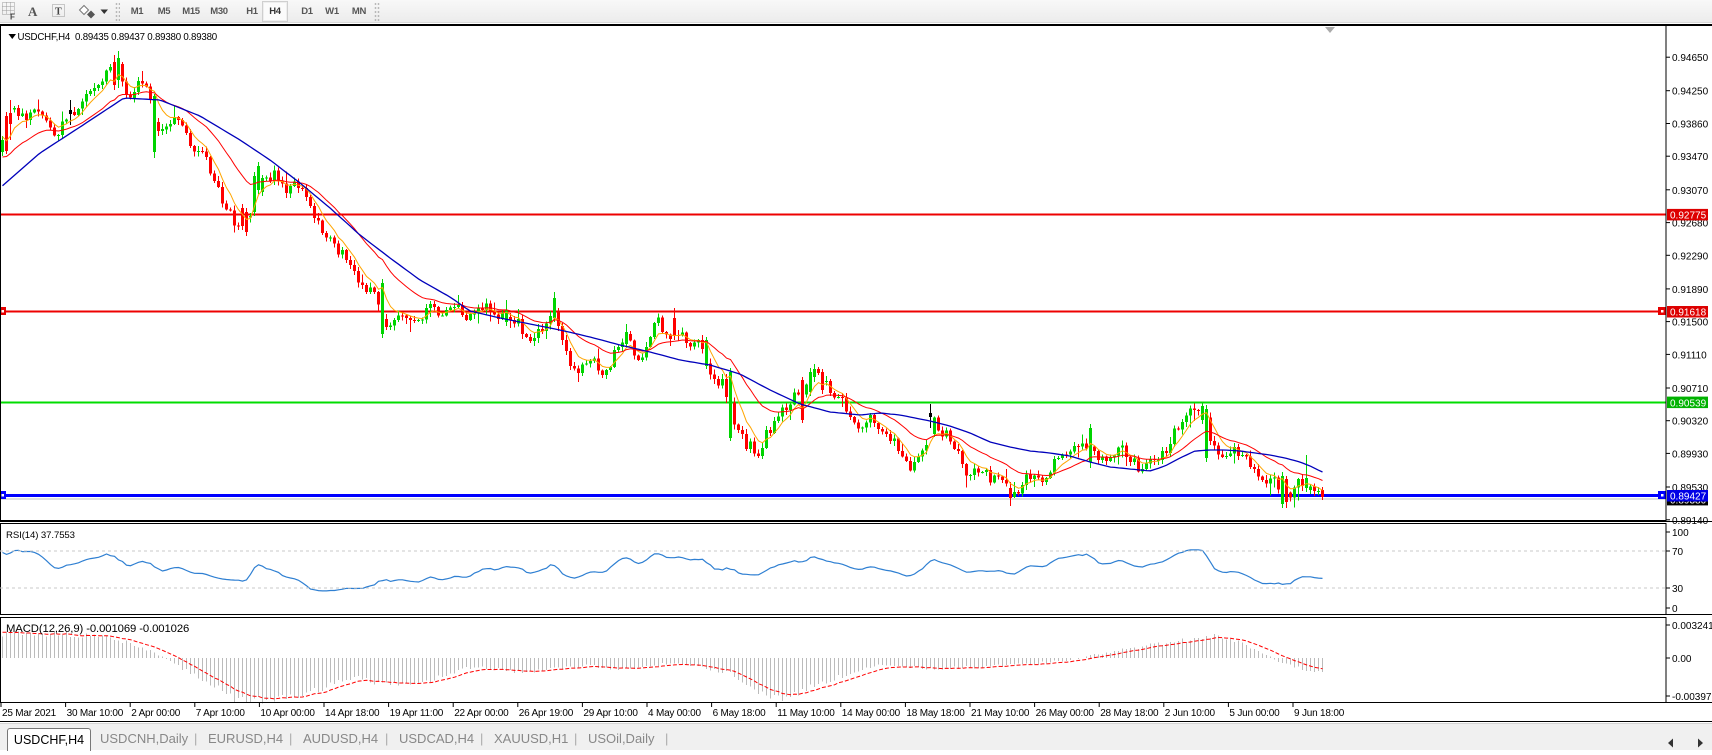 This screenshot has height=755, width=1712. I want to click on svg-text: 7 Apr 10:00, so click(221, 713).